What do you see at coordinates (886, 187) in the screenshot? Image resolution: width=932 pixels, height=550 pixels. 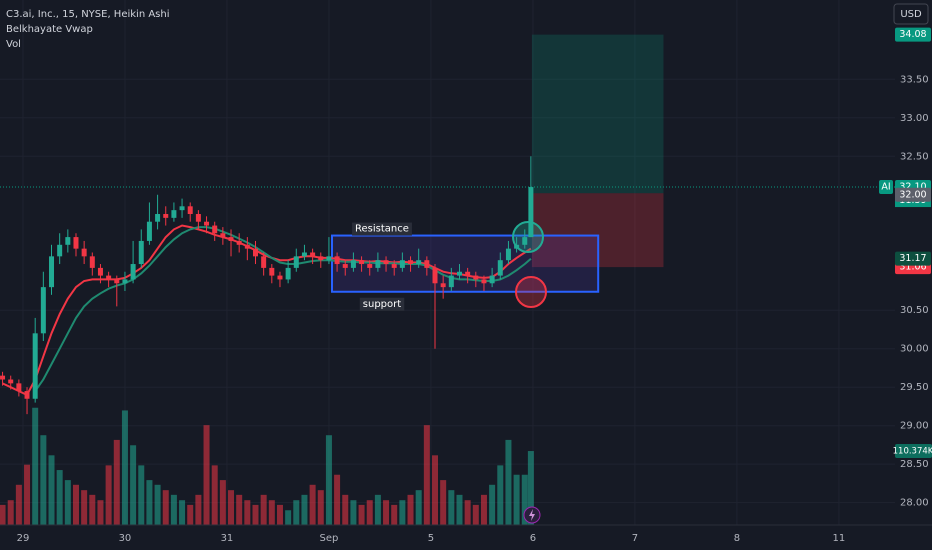 I see `symbol-badge-bg` at bounding box center [886, 187].